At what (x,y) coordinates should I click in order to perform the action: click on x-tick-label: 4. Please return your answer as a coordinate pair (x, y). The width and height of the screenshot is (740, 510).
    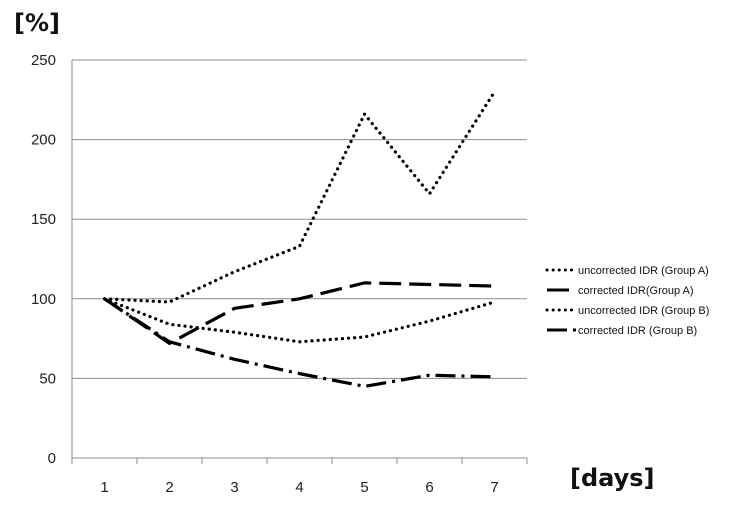
    Looking at the image, I should click on (299, 487).